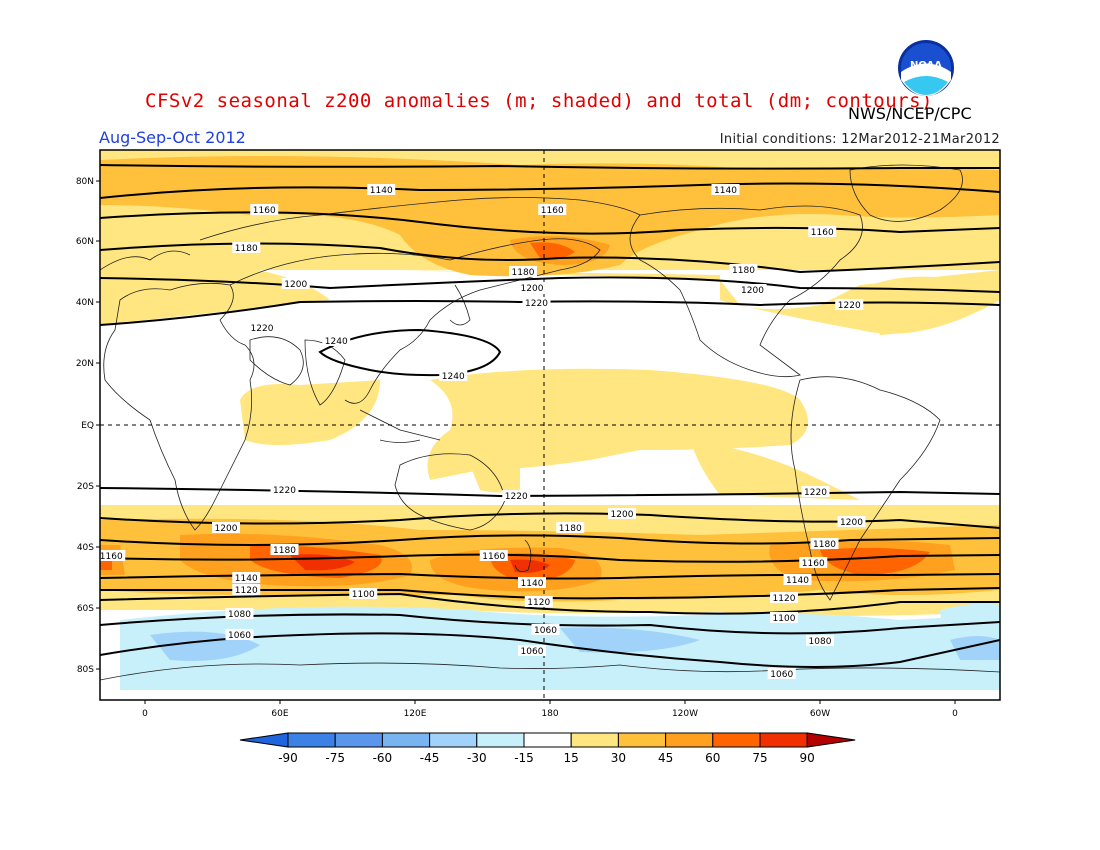  I want to click on lat-tick-label: EQ, so click(87, 426).